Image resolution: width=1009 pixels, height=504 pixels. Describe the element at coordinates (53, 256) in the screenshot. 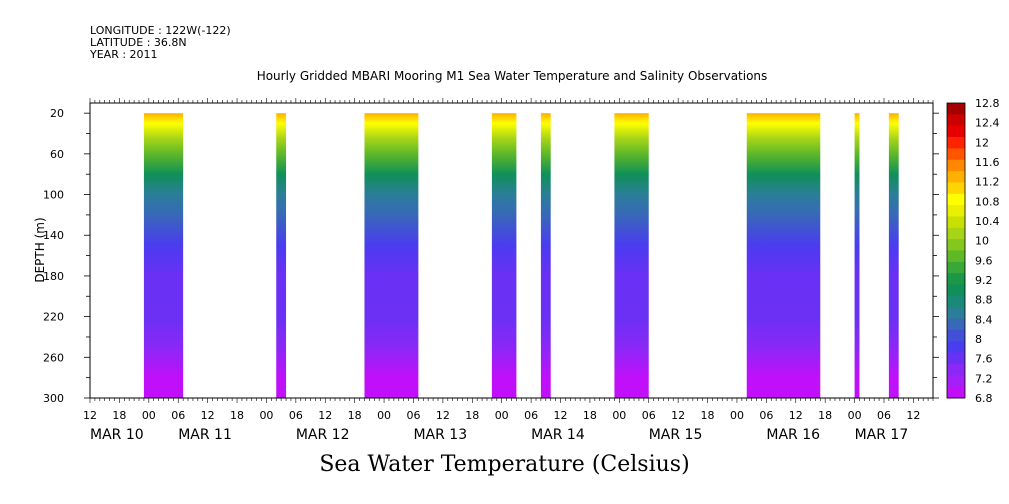

I see `y-axis-labels: 20 60 100 140 180 220 260 300` at that location.